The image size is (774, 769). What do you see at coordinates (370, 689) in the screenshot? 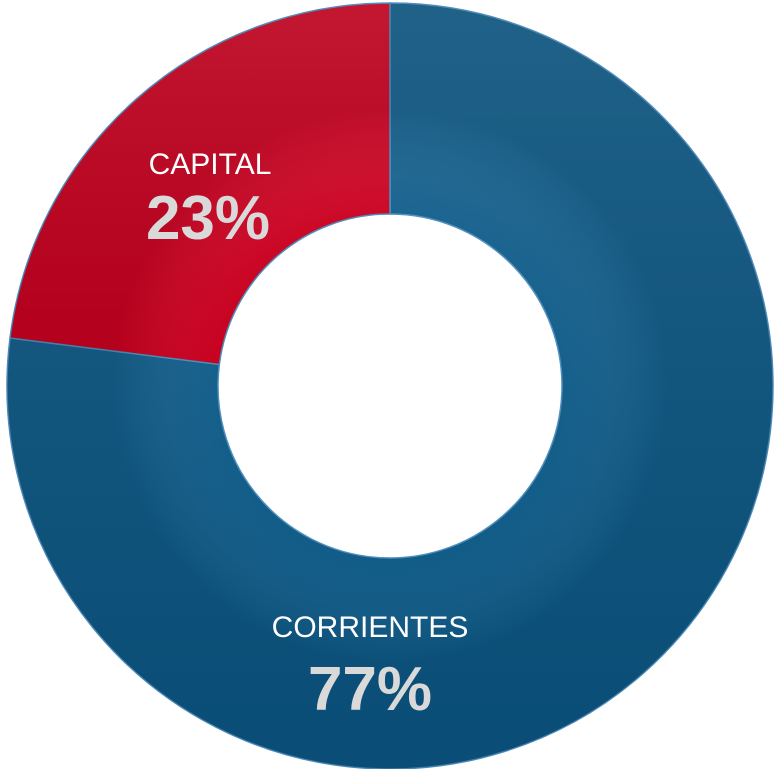
I see `slice-value-corrientes: 77%` at bounding box center [370, 689].